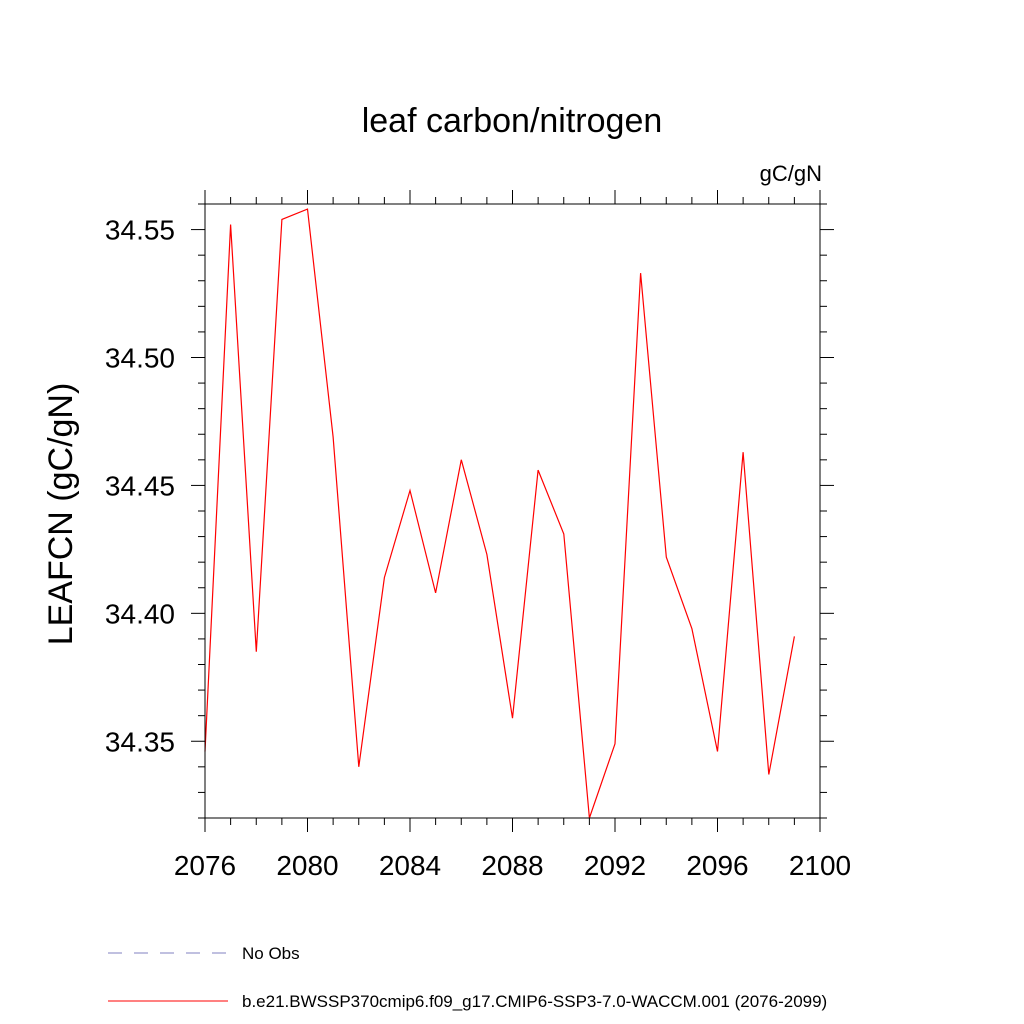 This screenshot has width=1024, height=1024. I want to click on y-tick-label: 34.45, so click(140, 485).